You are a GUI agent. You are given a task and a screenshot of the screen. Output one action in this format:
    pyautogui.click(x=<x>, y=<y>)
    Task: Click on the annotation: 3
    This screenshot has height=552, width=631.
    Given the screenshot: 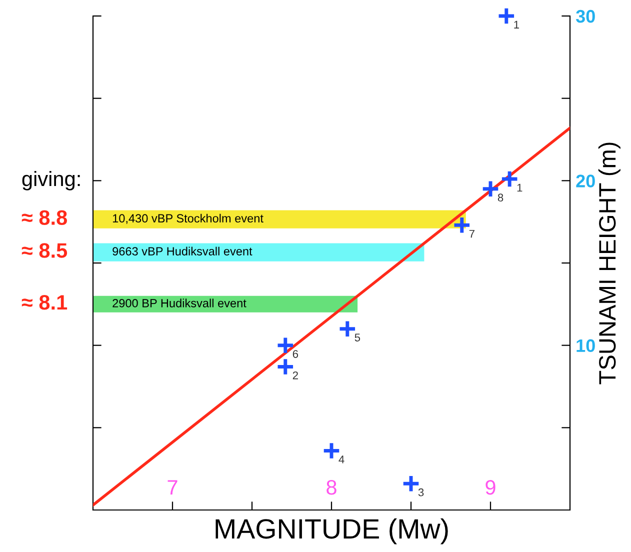 What is the action you would take?
    pyautogui.click(x=421, y=492)
    